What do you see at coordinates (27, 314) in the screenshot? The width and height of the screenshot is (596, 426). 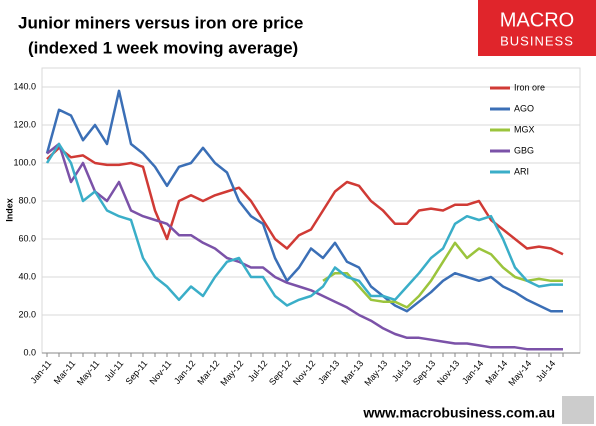 I see `y-tick-label: 20.0` at bounding box center [27, 314].